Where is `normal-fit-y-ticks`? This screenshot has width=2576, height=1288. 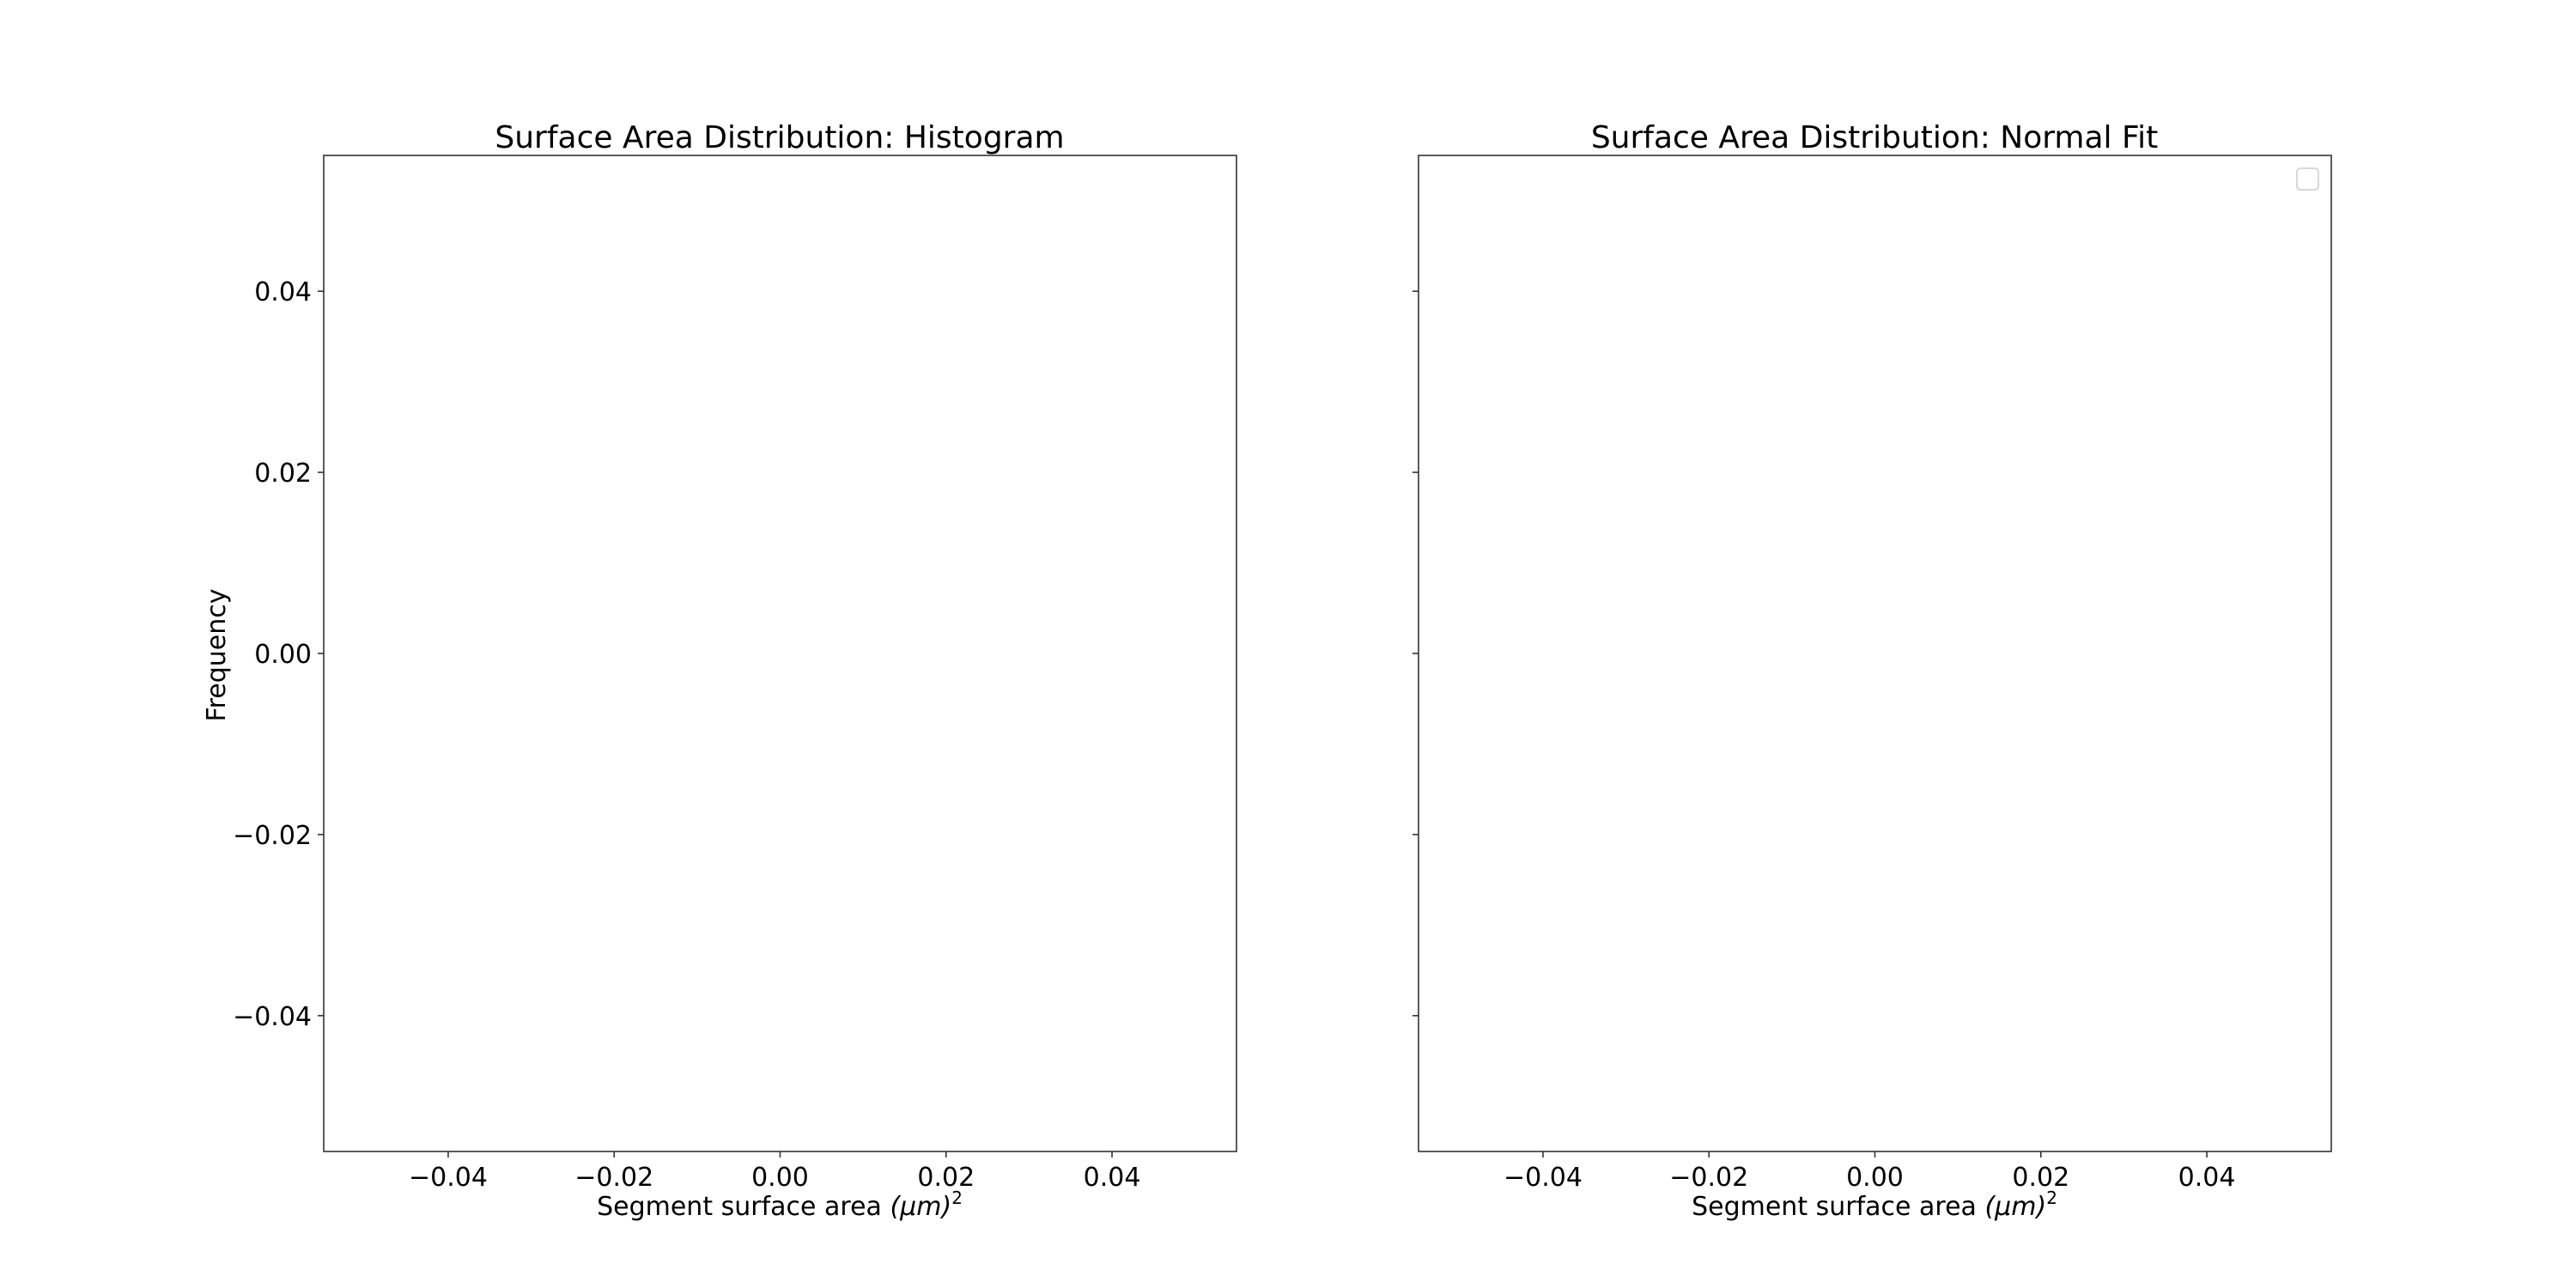 normal-fit-y-ticks is located at coordinates (1416, 653).